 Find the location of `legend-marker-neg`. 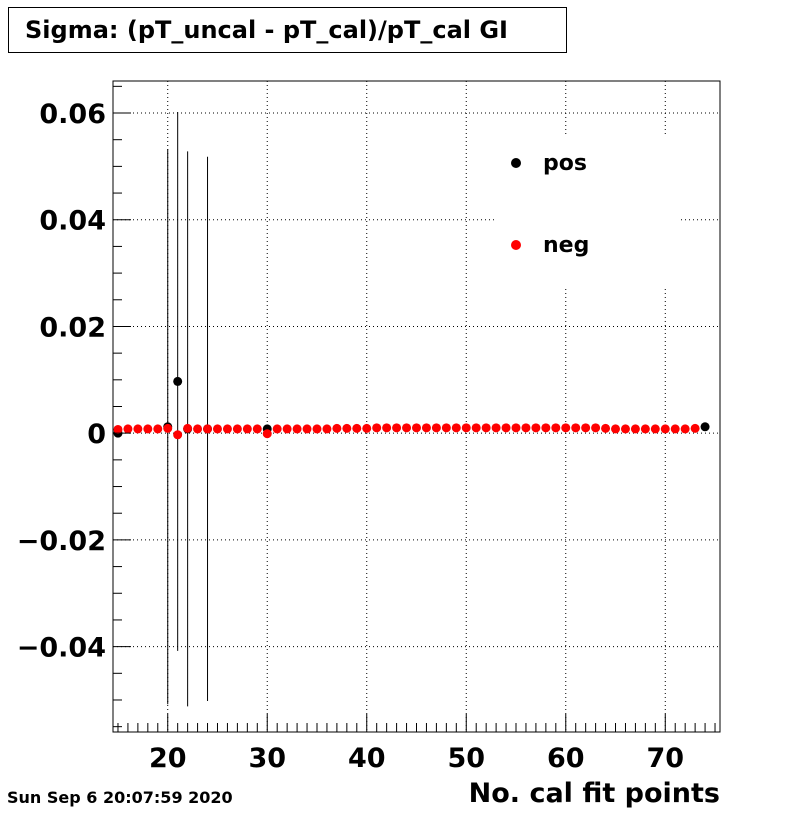

legend-marker-neg is located at coordinates (516, 245).